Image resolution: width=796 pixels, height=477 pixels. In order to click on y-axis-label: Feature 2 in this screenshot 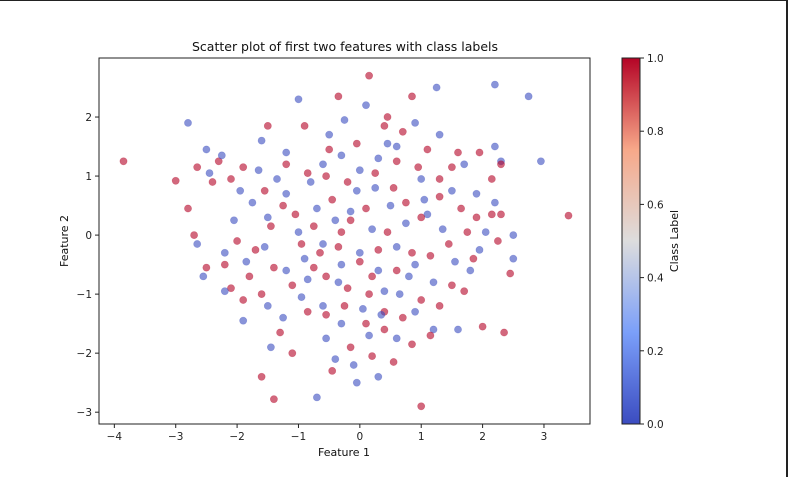, I will do `click(64, 241)`.